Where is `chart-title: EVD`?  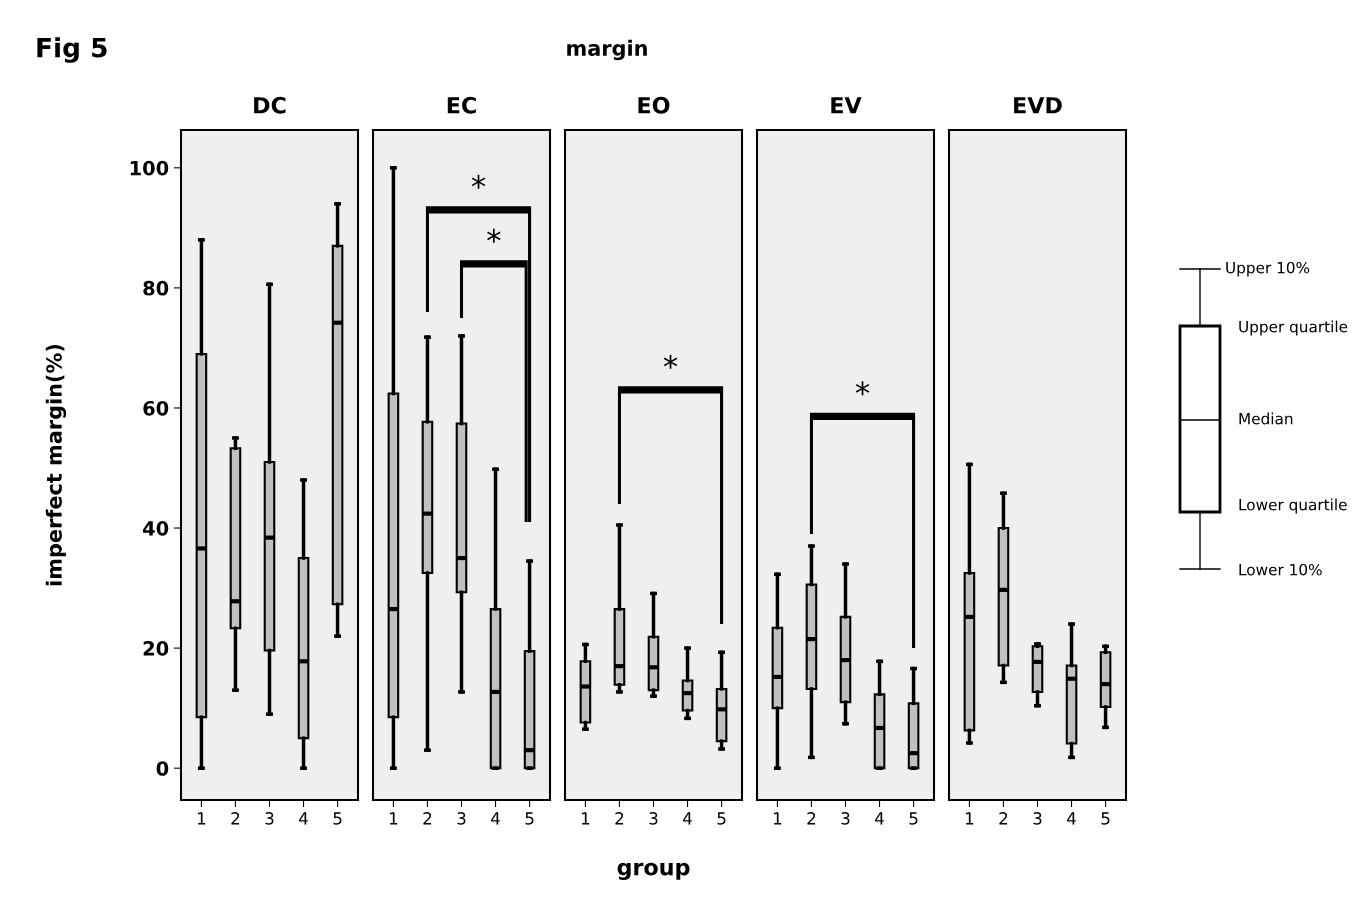 chart-title: EVD is located at coordinates (1038, 105).